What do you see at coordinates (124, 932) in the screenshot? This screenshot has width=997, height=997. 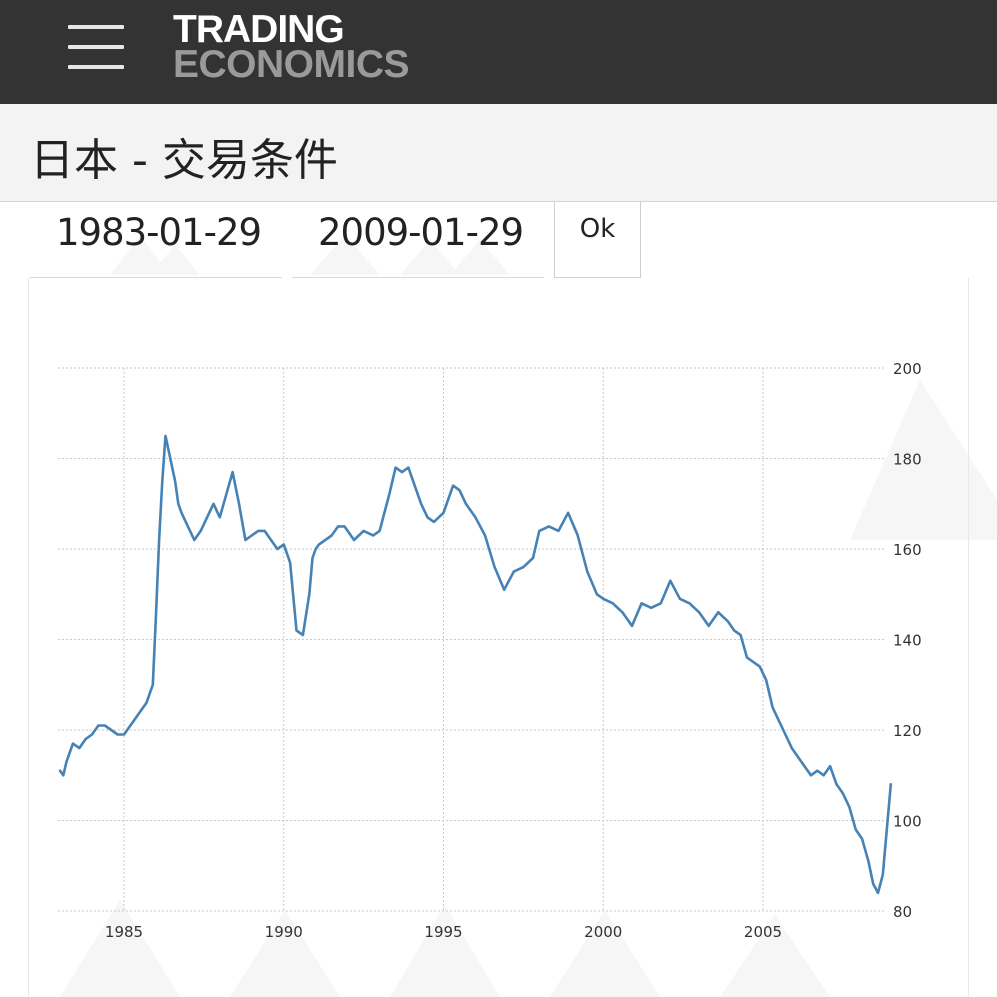 I see `x-tick-label: 1985` at bounding box center [124, 932].